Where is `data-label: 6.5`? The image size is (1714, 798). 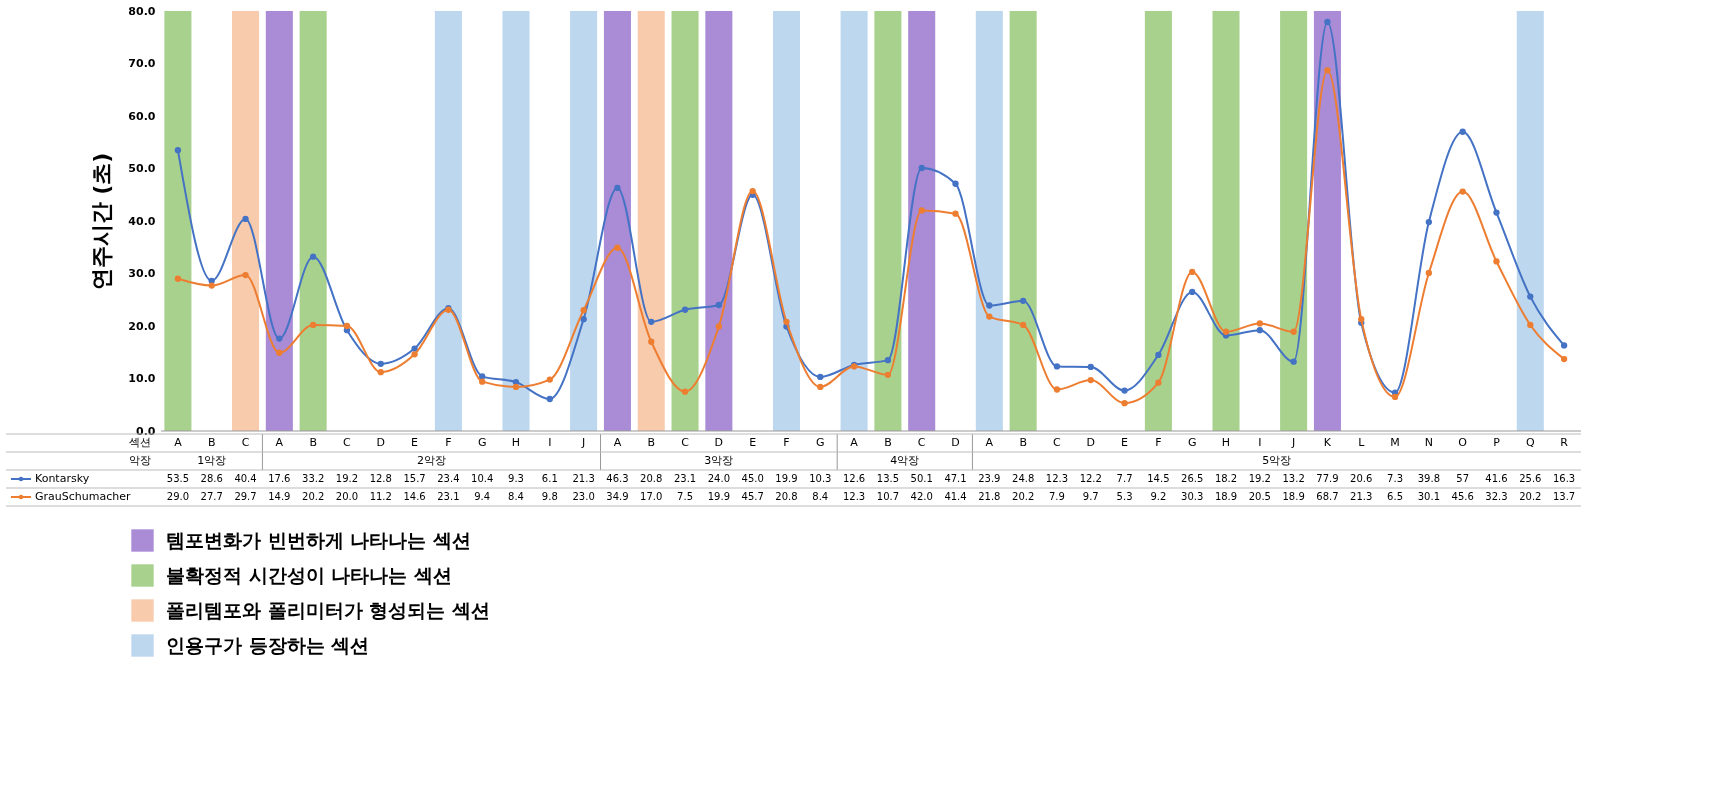 data-label: 6.5 is located at coordinates (1395, 496).